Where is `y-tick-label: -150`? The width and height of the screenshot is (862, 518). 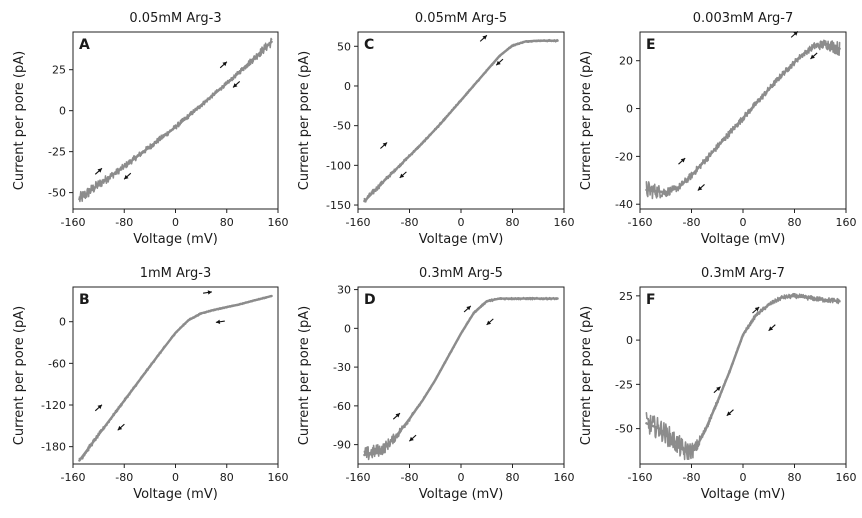 y-tick-label: -150 is located at coordinates (338, 205).